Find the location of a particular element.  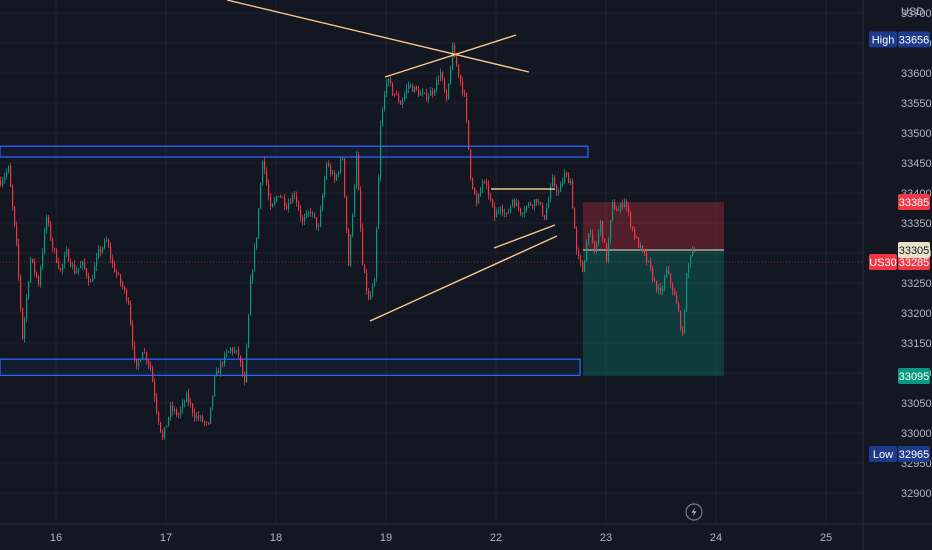

wedge-bottom-line is located at coordinates (524, 236).